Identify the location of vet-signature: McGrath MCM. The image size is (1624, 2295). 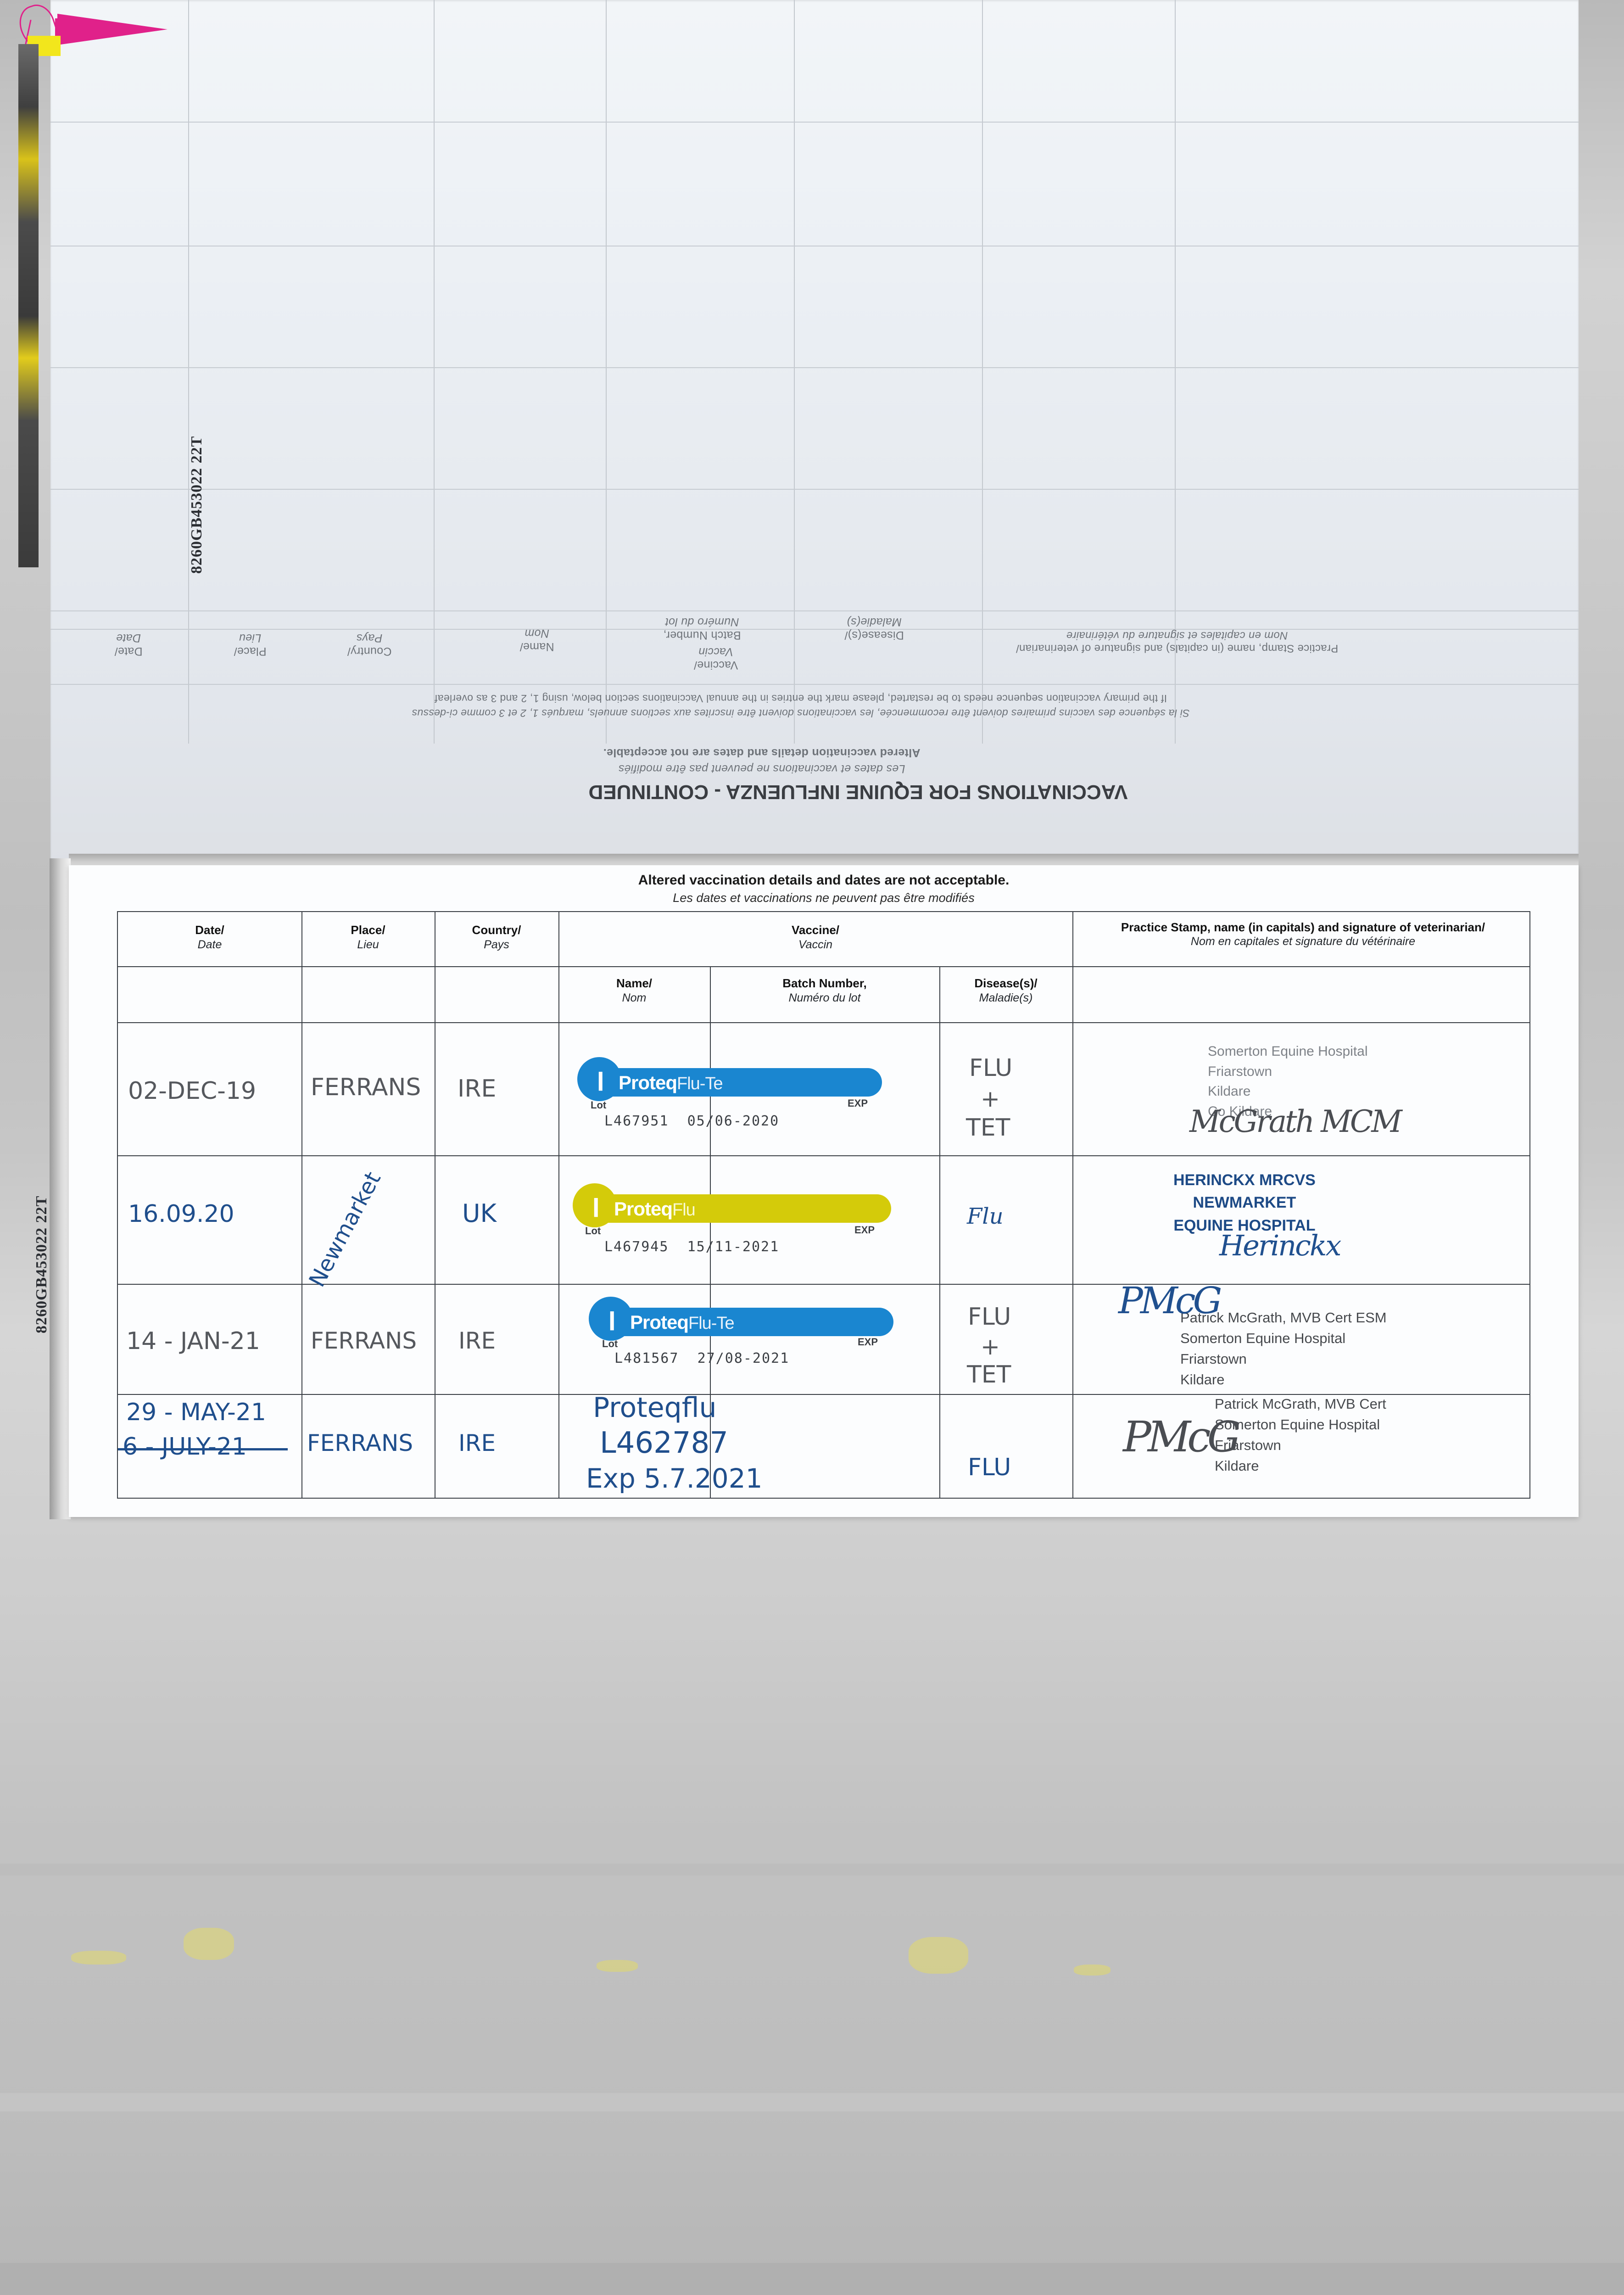
(1295, 1121).